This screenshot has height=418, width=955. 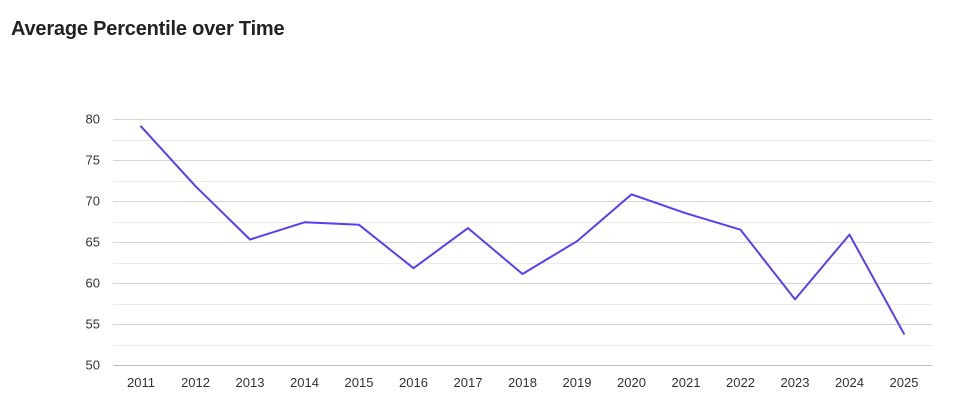 What do you see at coordinates (577, 382) in the screenshot?
I see `x-tick-label: 2019` at bounding box center [577, 382].